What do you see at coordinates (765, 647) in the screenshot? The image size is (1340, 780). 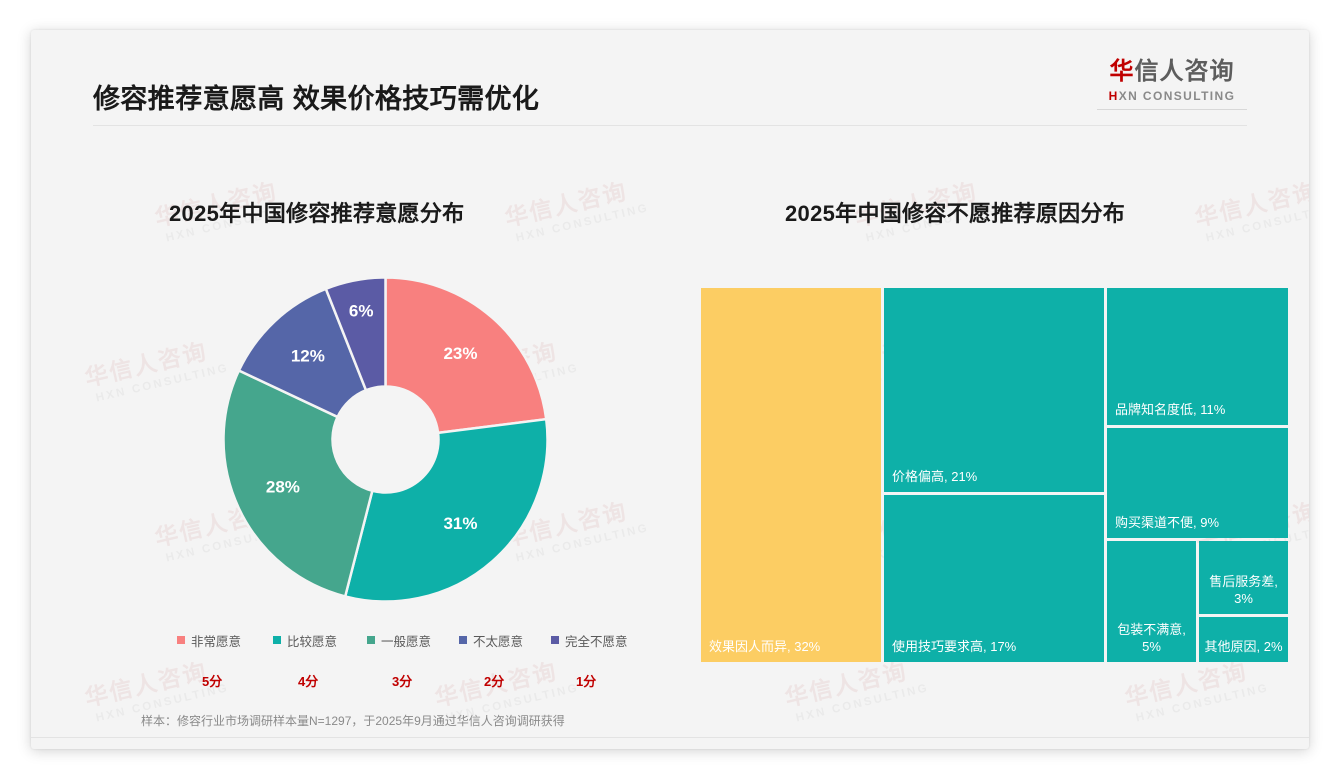 I see `treemap-cell-label: 效果因人而异, 32%` at bounding box center [765, 647].